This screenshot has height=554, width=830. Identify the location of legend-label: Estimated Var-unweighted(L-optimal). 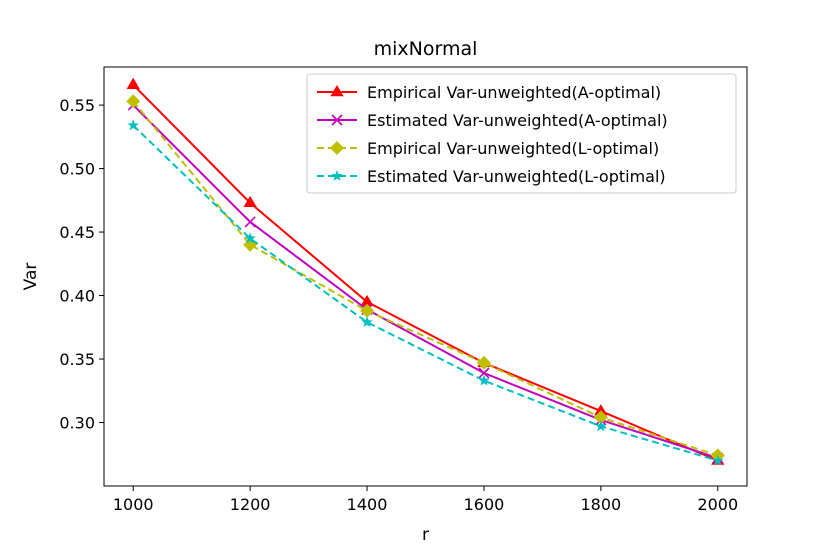
(516, 176).